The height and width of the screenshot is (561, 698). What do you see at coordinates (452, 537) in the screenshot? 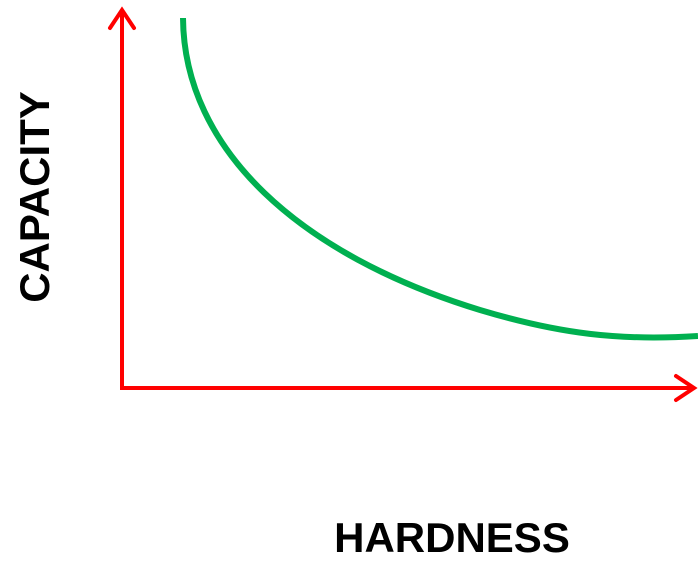
I see `x-axis-label: HARDNESS` at bounding box center [452, 537].